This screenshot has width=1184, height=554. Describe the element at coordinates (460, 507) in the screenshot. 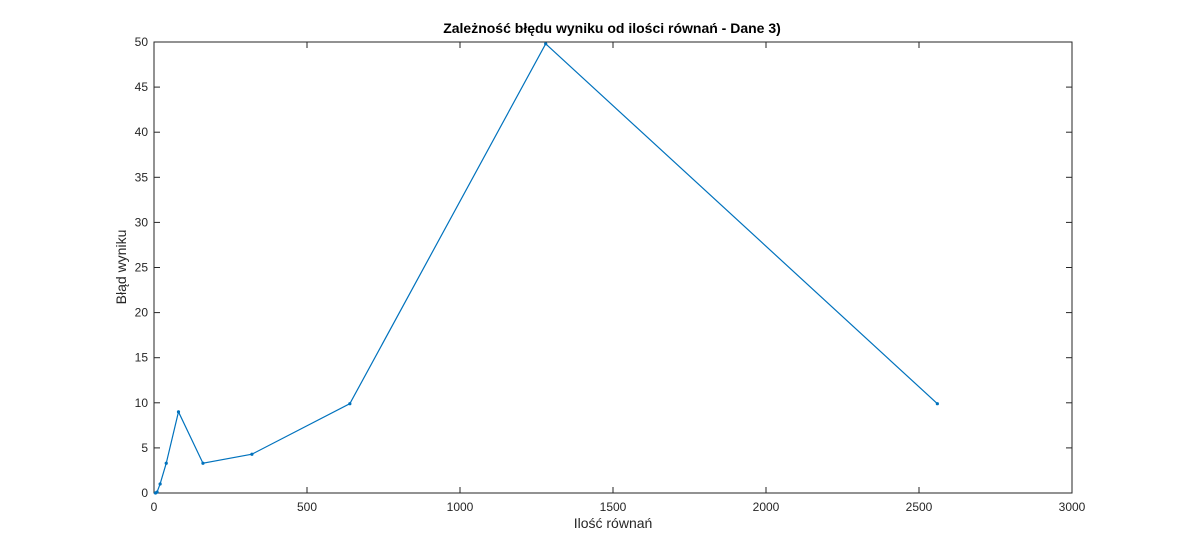

I see `x-tick-label: 1000` at that location.